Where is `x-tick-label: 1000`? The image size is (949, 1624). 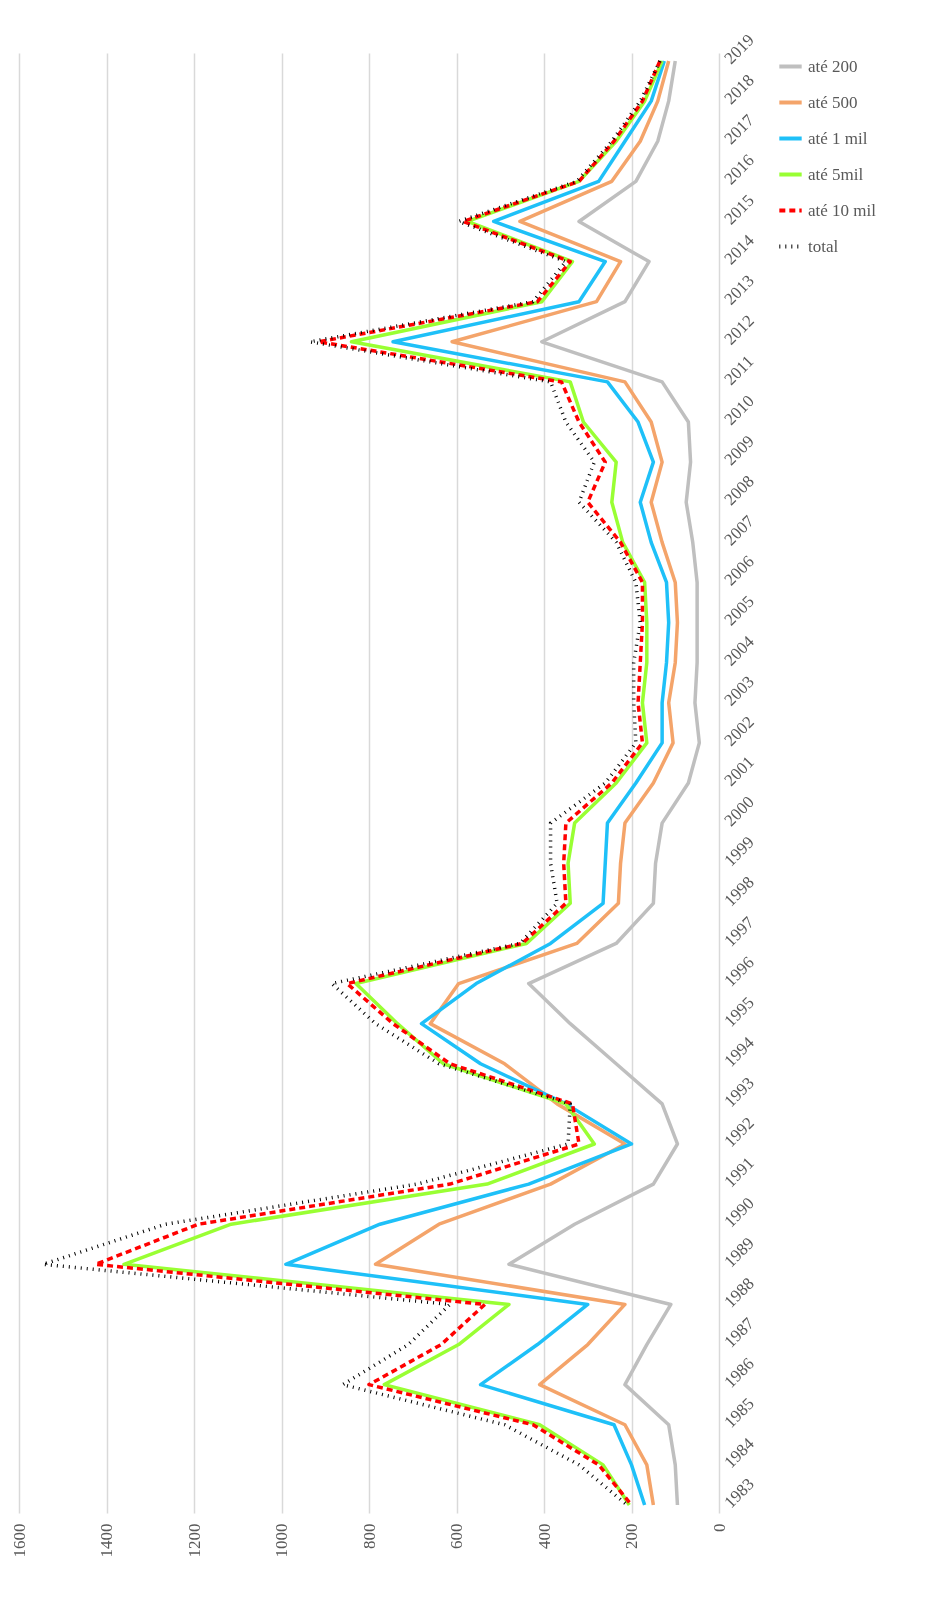
x-tick-label: 1000 is located at coordinates (281, 1540).